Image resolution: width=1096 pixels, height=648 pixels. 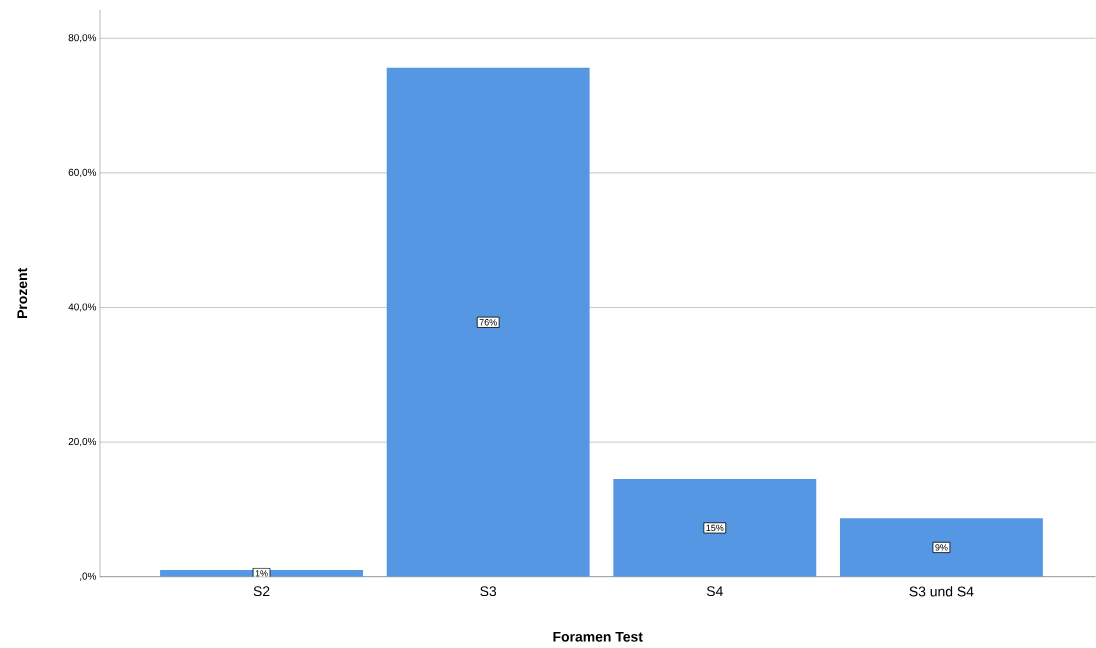 What do you see at coordinates (598, 637) in the screenshot?
I see `x-axis-title: Foramen Test` at bounding box center [598, 637].